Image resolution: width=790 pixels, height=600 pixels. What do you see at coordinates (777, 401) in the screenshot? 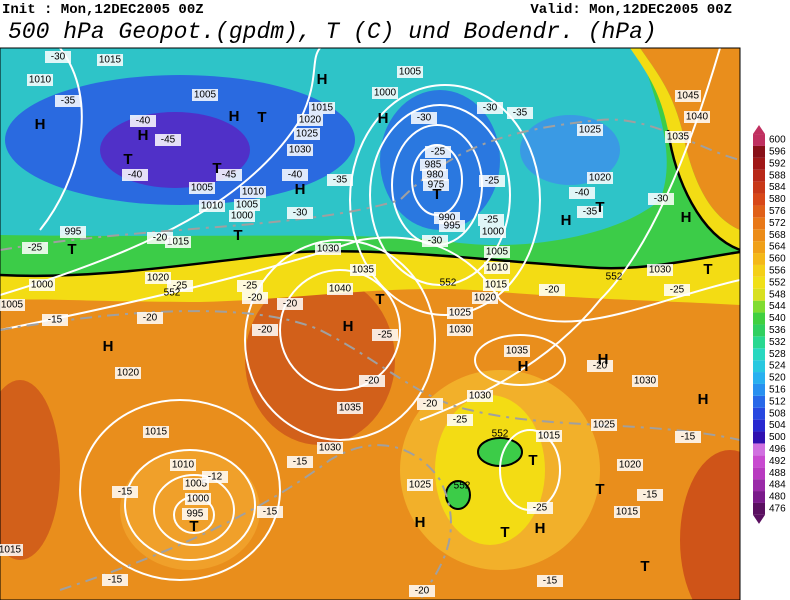
I see `colorbar-label: 512` at bounding box center [777, 401].